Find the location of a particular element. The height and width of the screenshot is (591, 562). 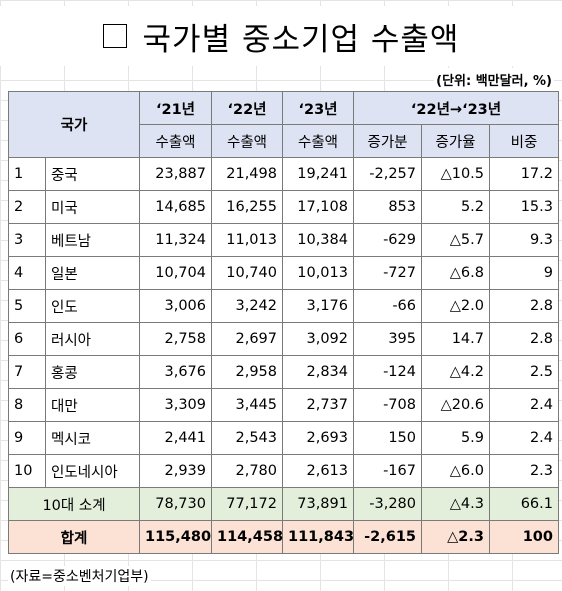

total-share: 100 is located at coordinates (524, 537).